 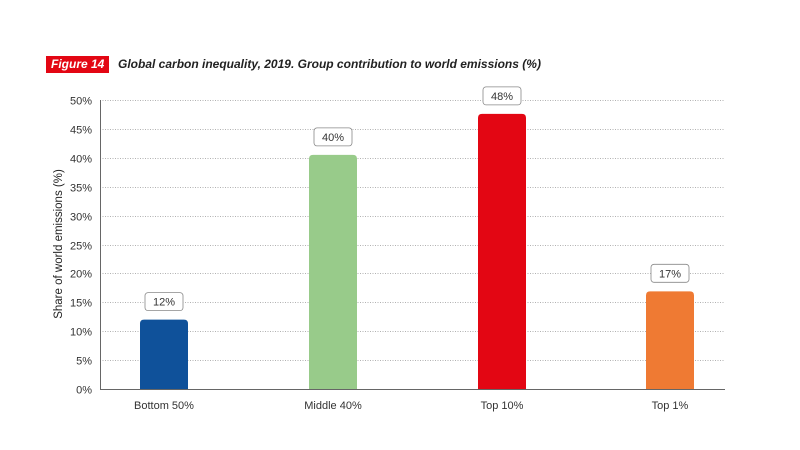 I want to click on y-tick-label: 15%, so click(x=81, y=304).